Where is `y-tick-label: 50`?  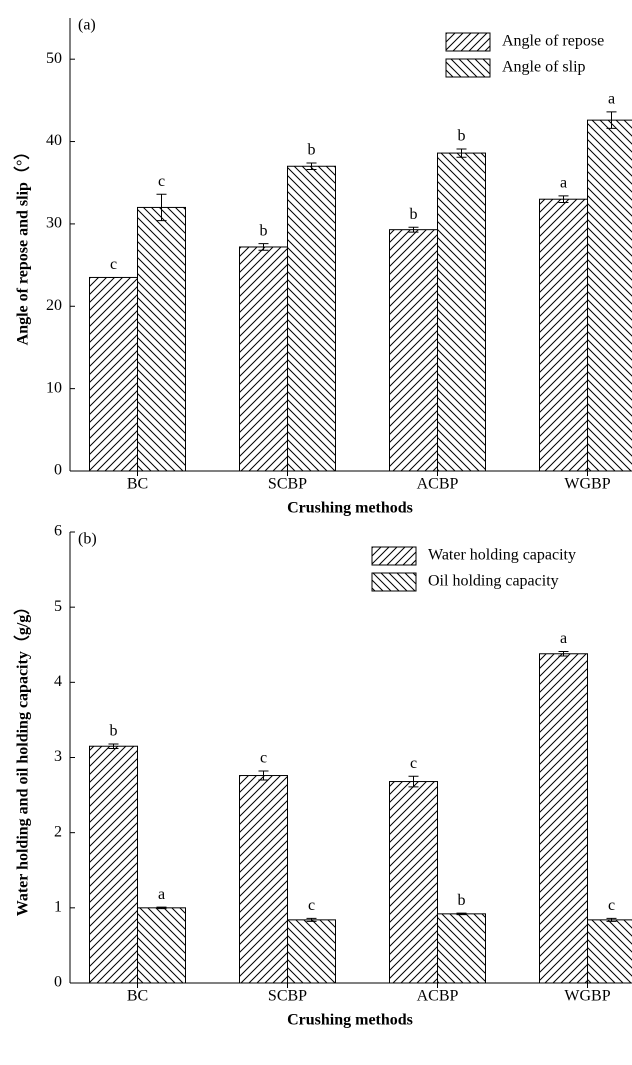 y-tick-label: 50 is located at coordinates (54, 58).